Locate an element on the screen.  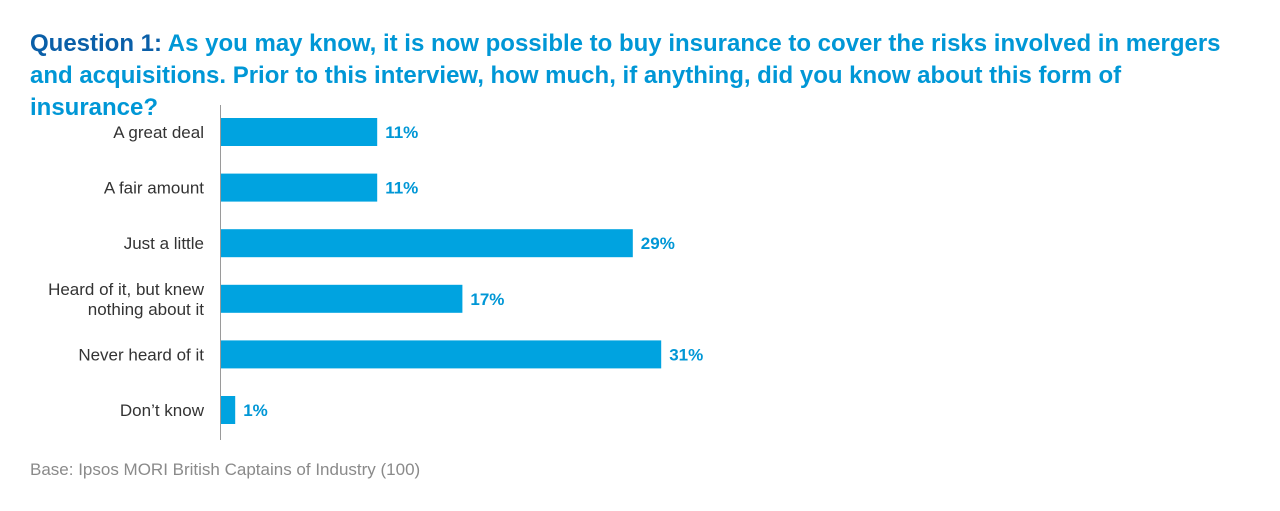
category-label-line: Don’t know is located at coordinates (162, 410).